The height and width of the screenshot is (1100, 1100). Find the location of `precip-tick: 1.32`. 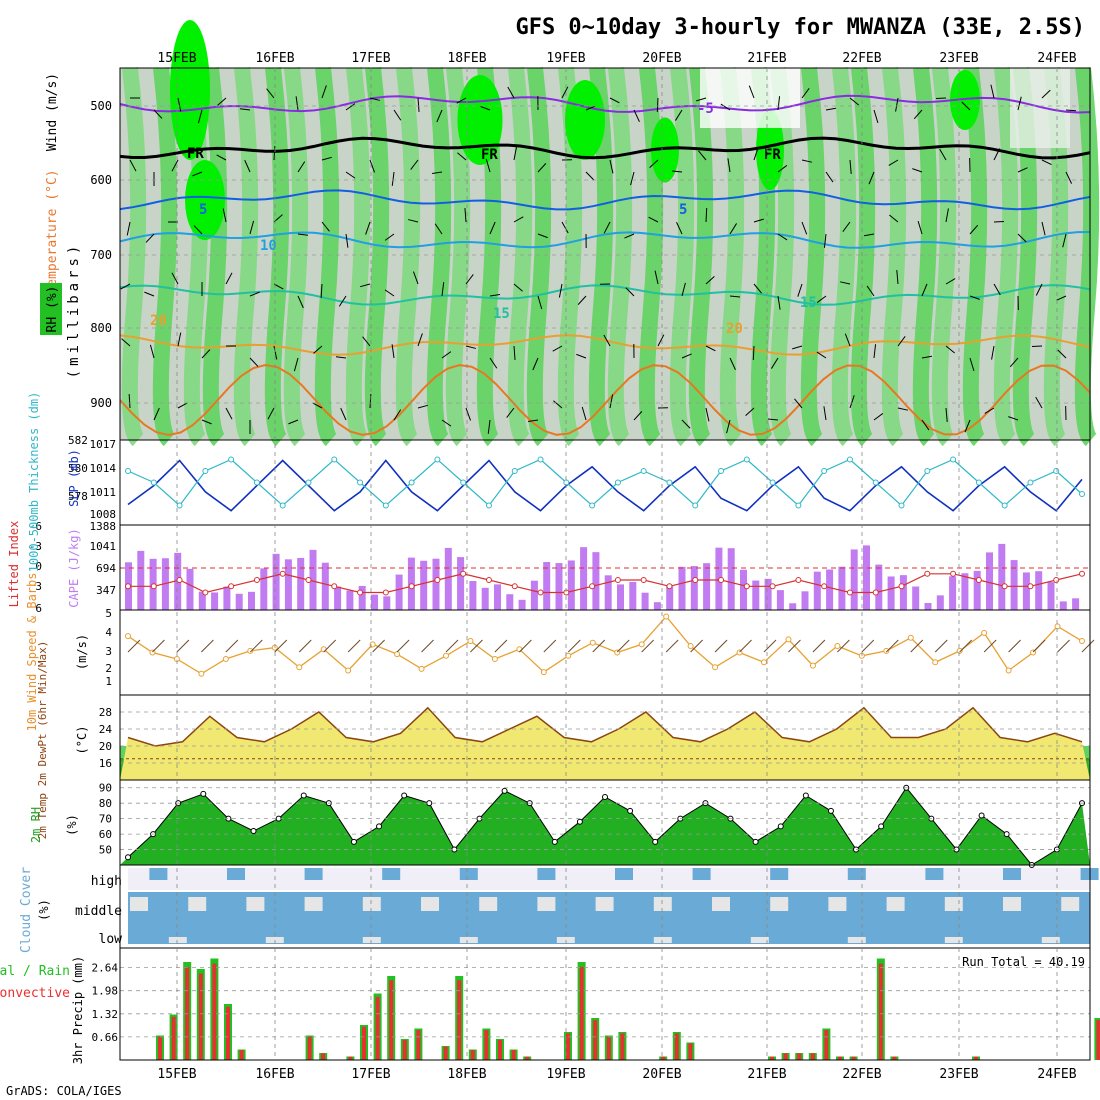

precip-tick: 1.32 is located at coordinates (105, 1014).